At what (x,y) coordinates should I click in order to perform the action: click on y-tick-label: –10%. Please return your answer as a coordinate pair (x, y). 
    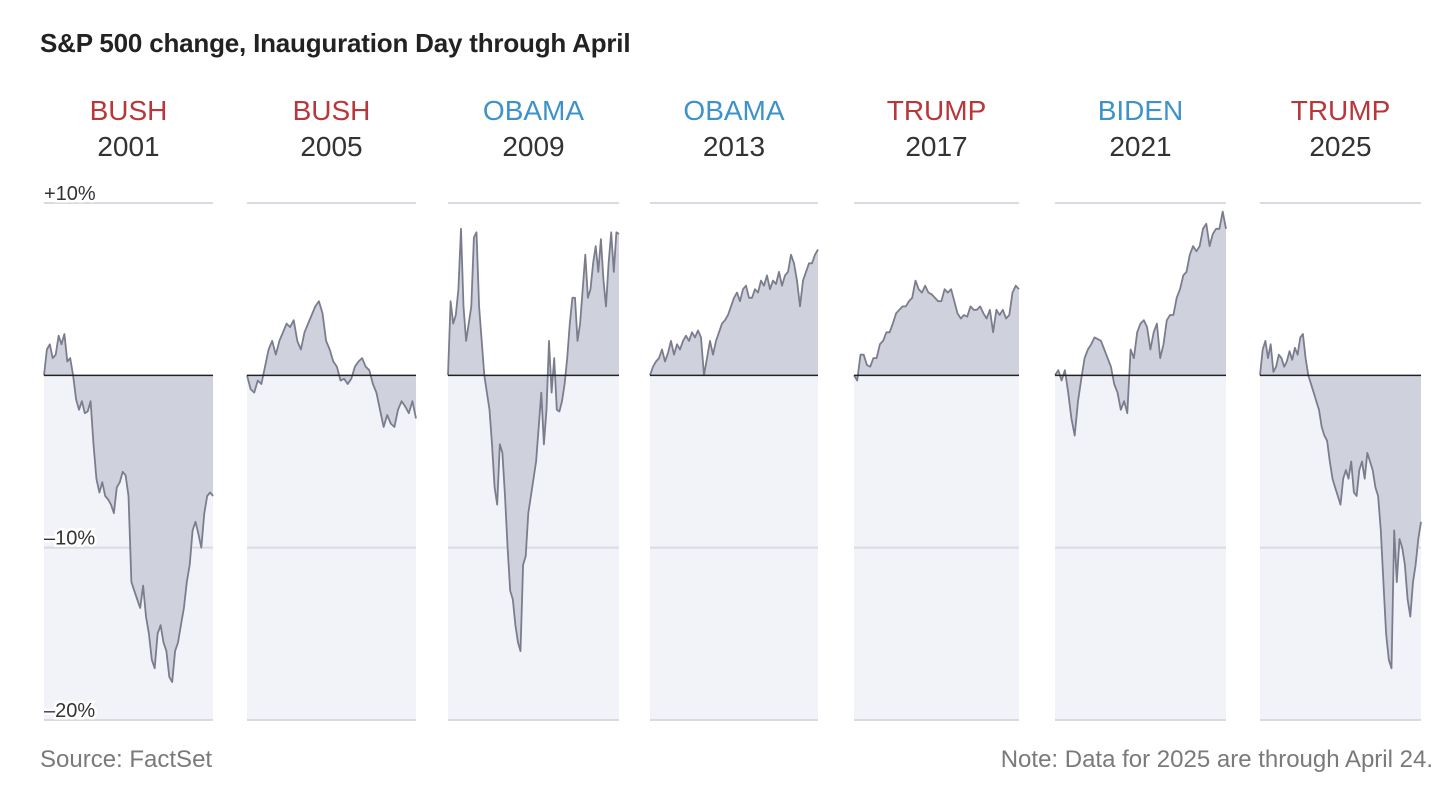
    Looking at the image, I should click on (69, 539).